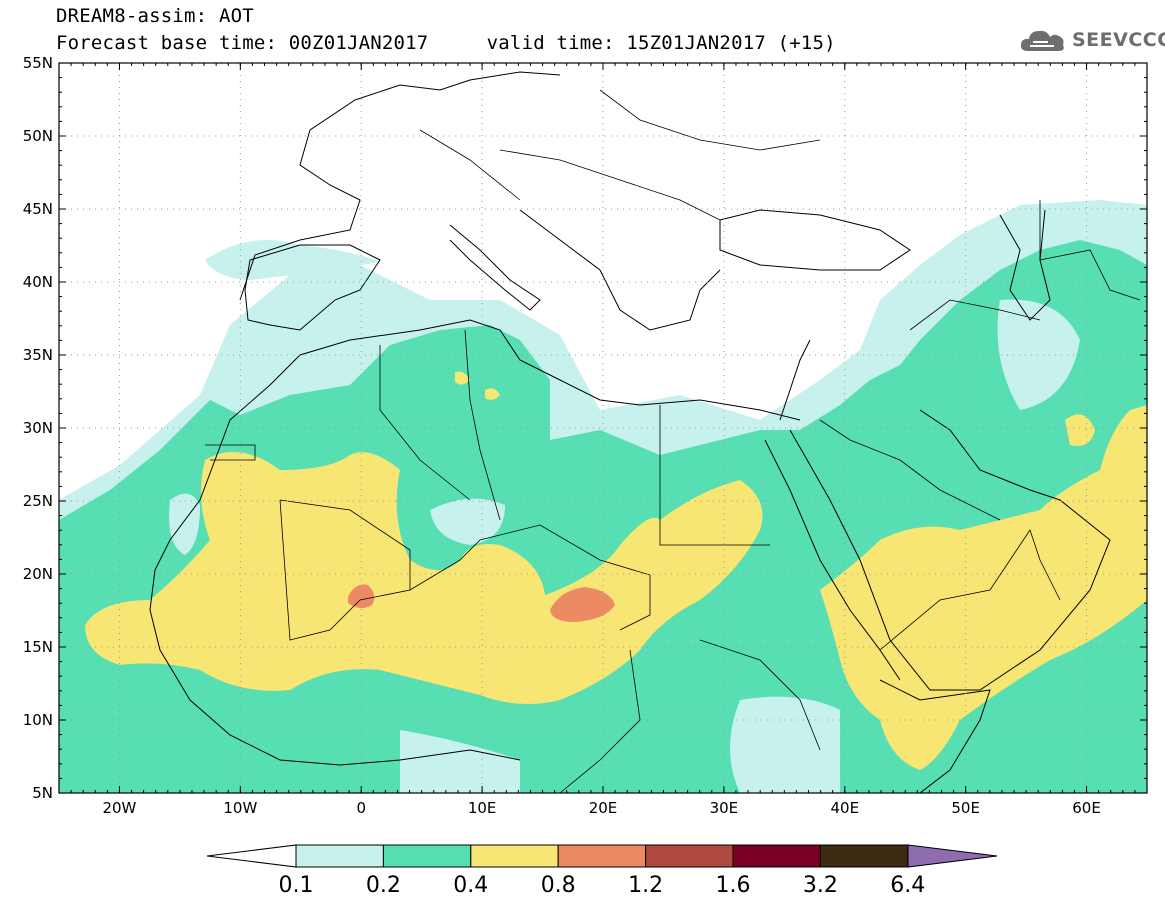 The height and width of the screenshot is (905, 1165). I want to click on forecast-base-time: Forecast base time: 00Z01JAN2017, so click(242, 43).